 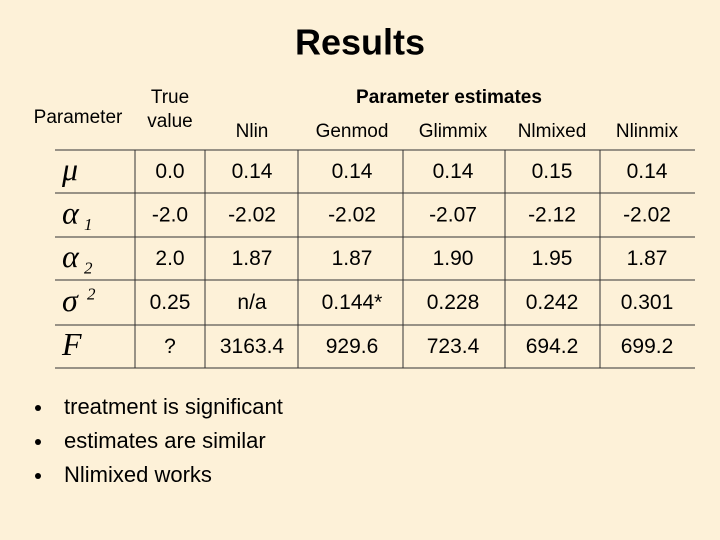 What do you see at coordinates (453, 302) in the screenshot?
I see `estimate: 0.228` at bounding box center [453, 302].